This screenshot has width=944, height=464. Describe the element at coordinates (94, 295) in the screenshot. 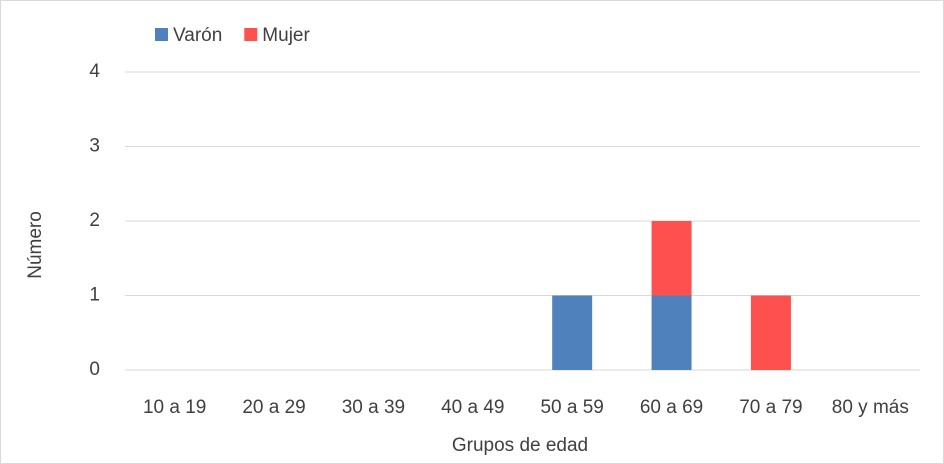

I see `y-tick-label: 1` at that location.